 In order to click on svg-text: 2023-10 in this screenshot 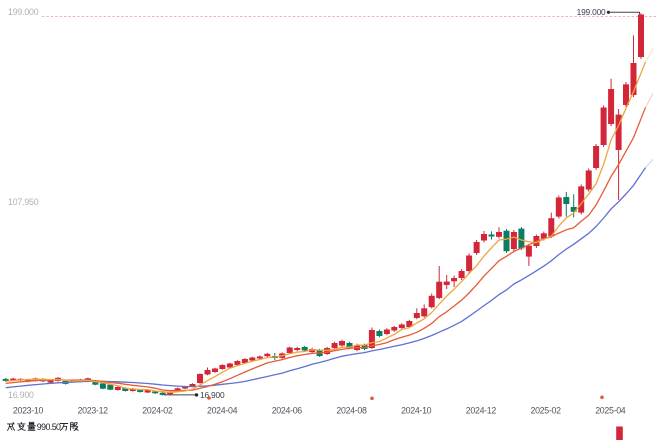, I will do `click(28, 411)`.